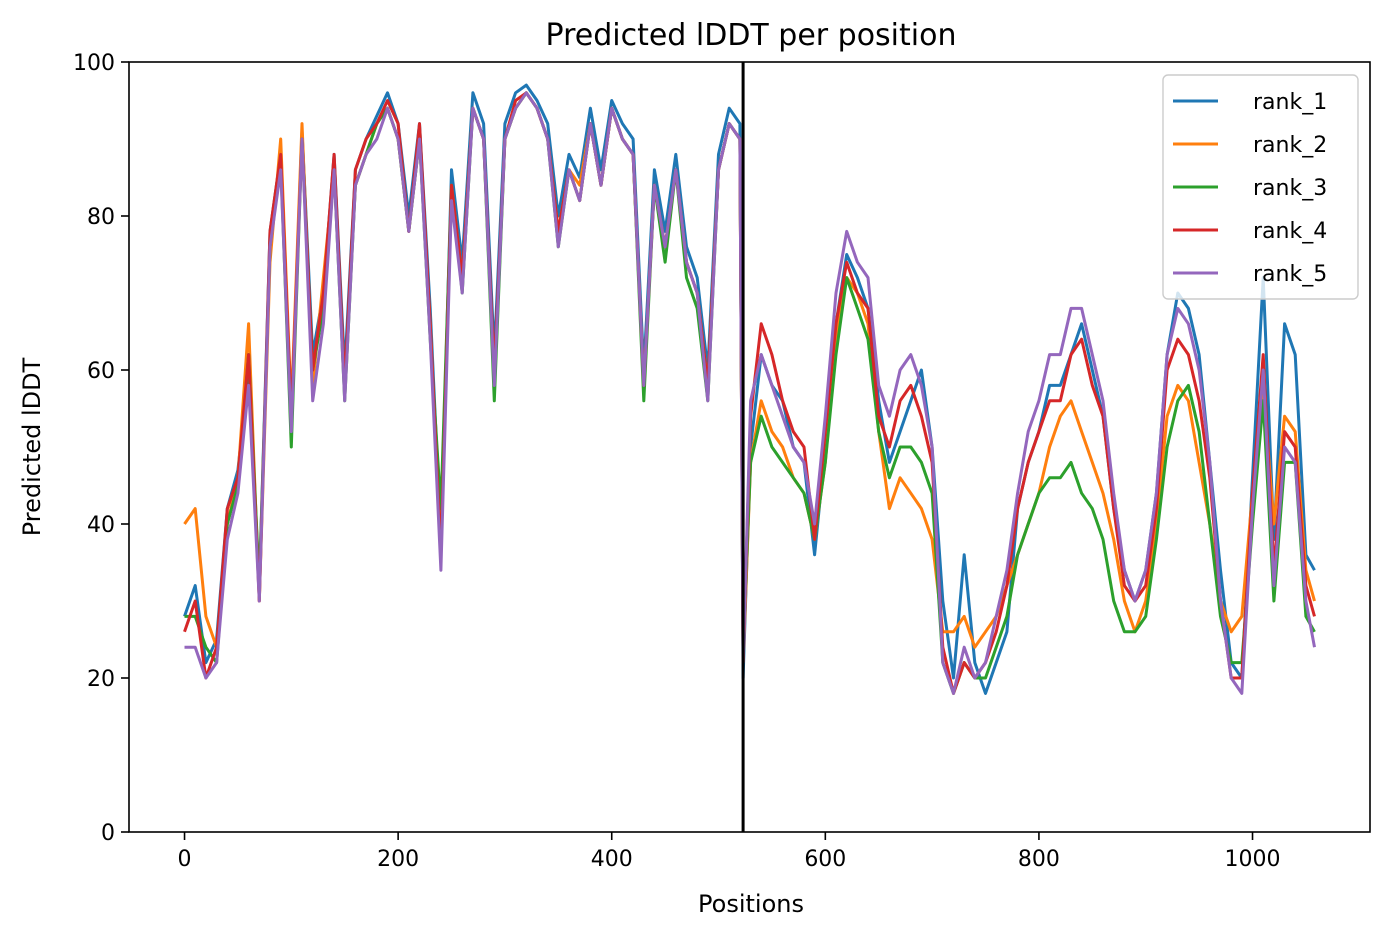 The width and height of the screenshot is (1391, 939). What do you see at coordinates (101, 217) in the screenshot?
I see `y-tick-label: 80` at bounding box center [101, 217].